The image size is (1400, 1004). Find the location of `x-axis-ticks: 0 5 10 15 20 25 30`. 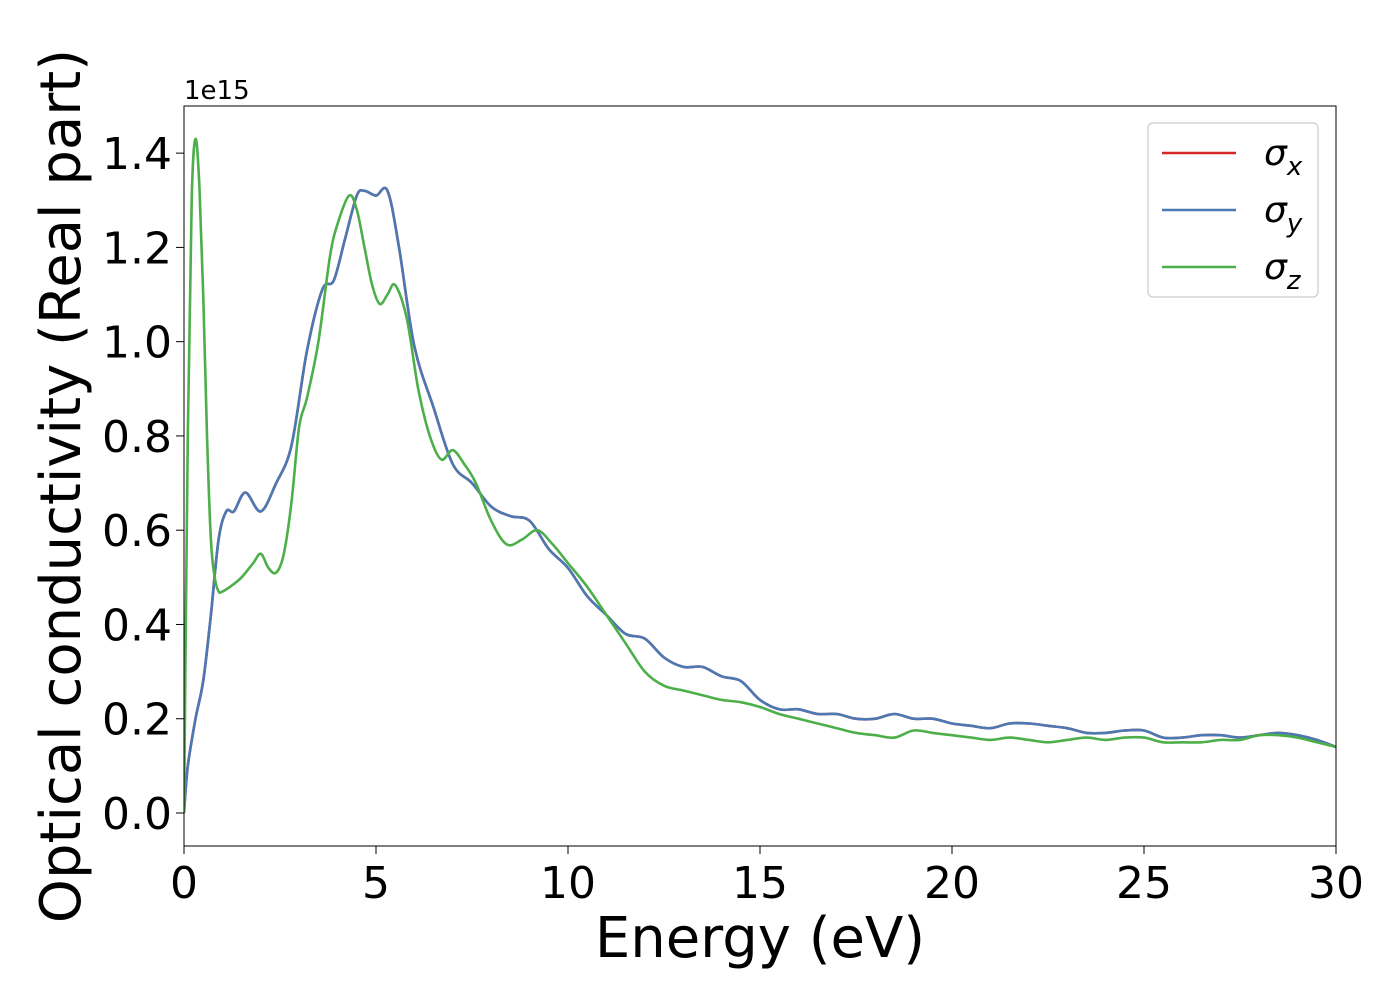

x-axis-ticks: 0 5 10 15 20 25 30 is located at coordinates (767, 877).